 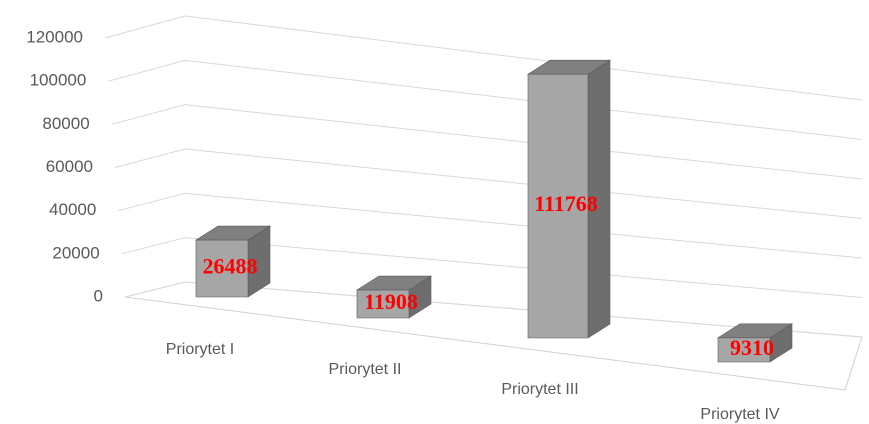 I want to click on y-tick-label: 120000, so click(x=54, y=36).